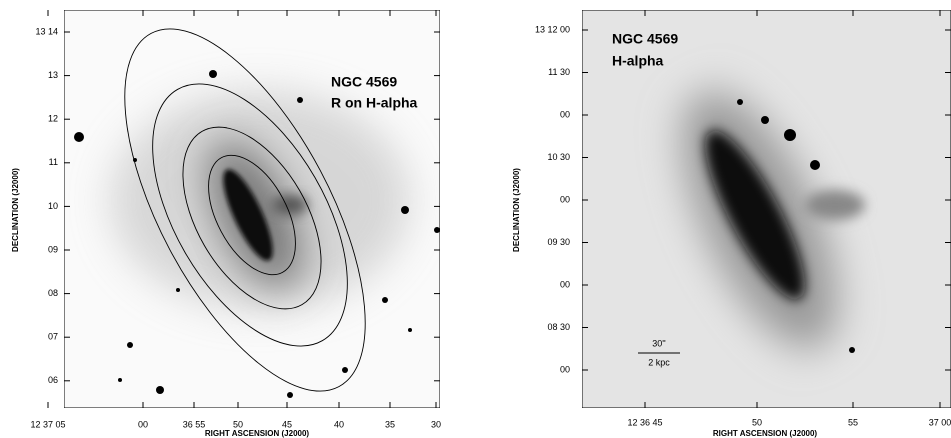 This screenshot has width=951, height=438. I want to click on y-tick-label: 11 30, so click(559, 72).